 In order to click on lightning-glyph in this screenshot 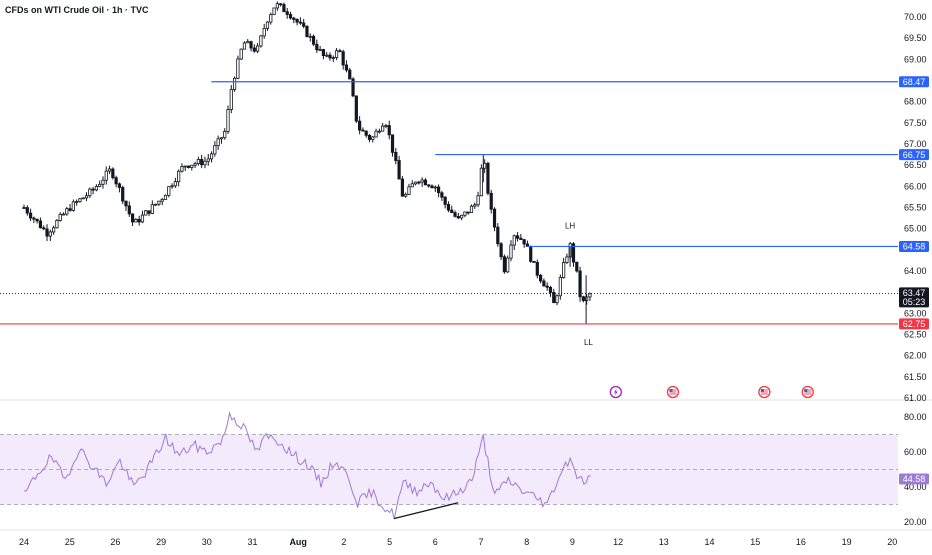, I will do `click(615, 392)`.